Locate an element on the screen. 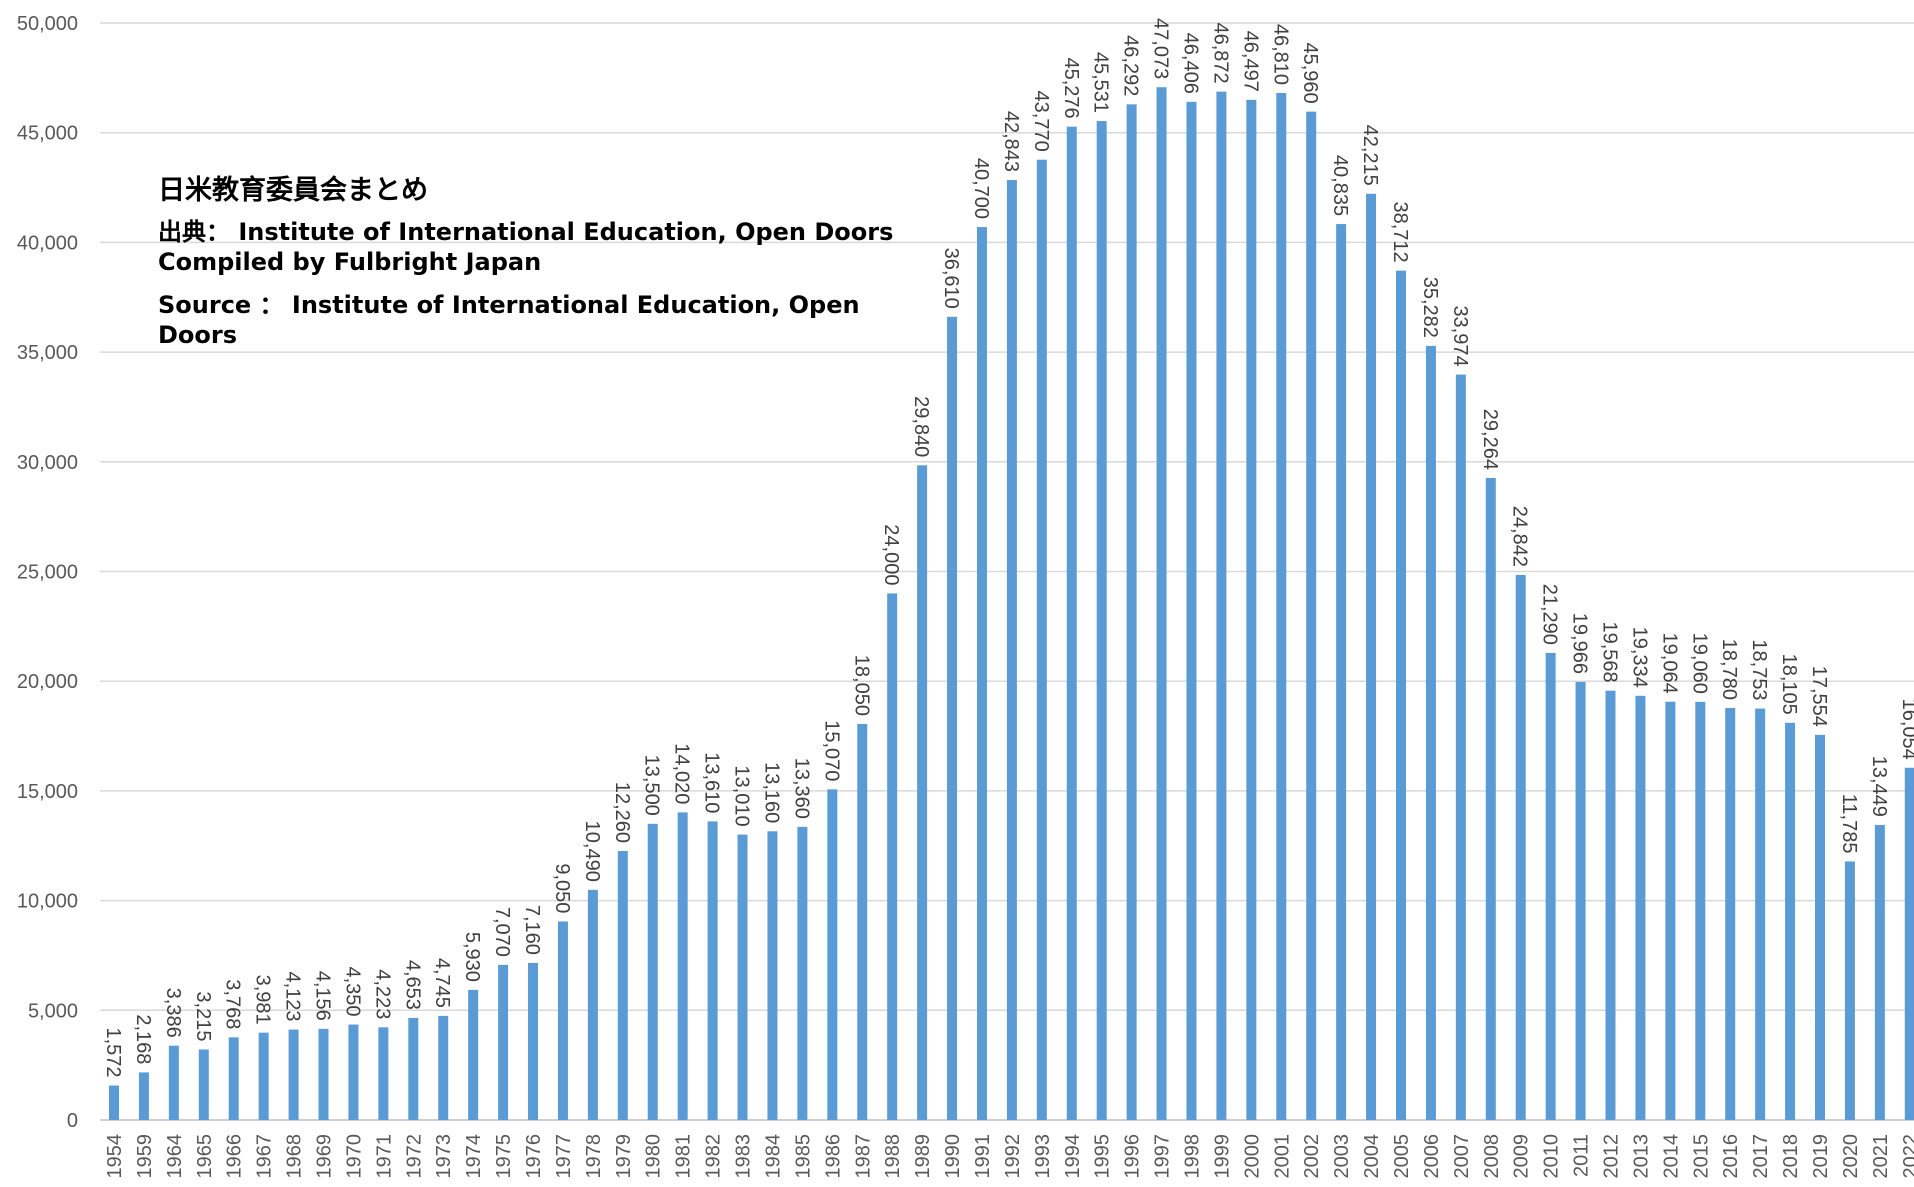 This screenshot has height=1187, width=1914. y-tick-label: 35,000 is located at coordinates (47, 353).